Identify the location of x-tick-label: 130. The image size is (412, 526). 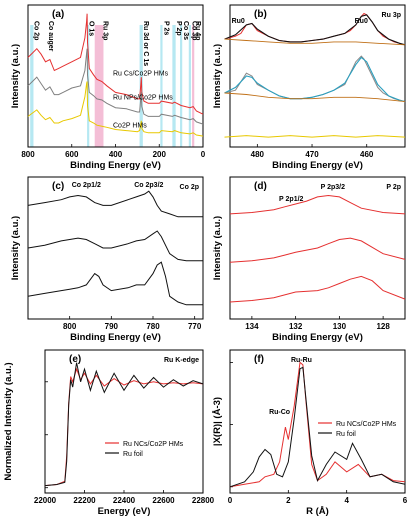
(340, 326).